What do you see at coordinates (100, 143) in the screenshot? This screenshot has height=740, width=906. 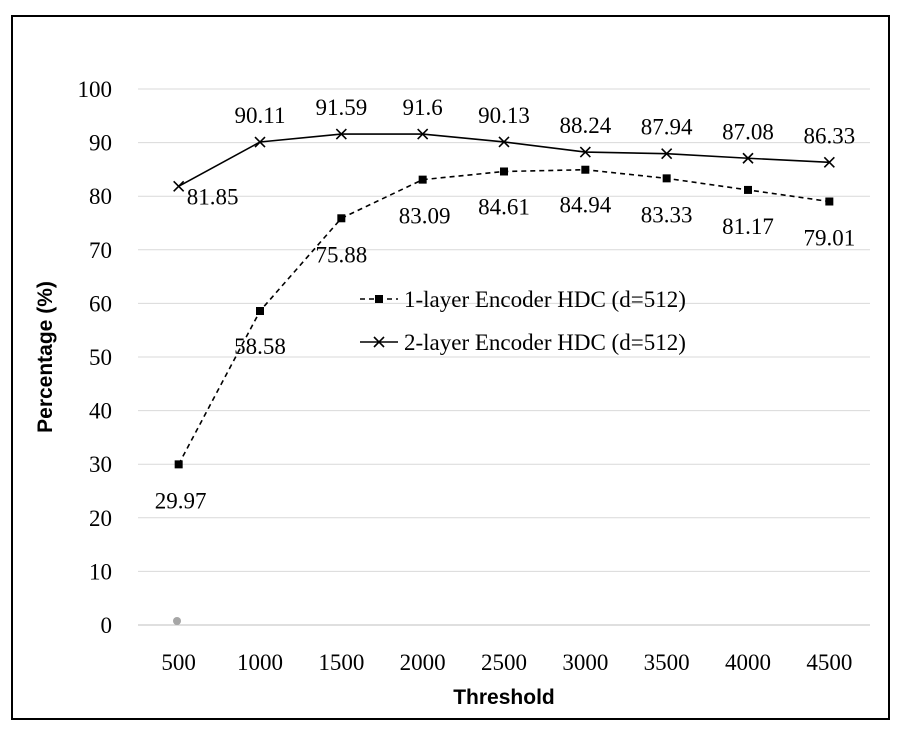 I see `y-tick-label: 90` at bounding box center [100, 143].